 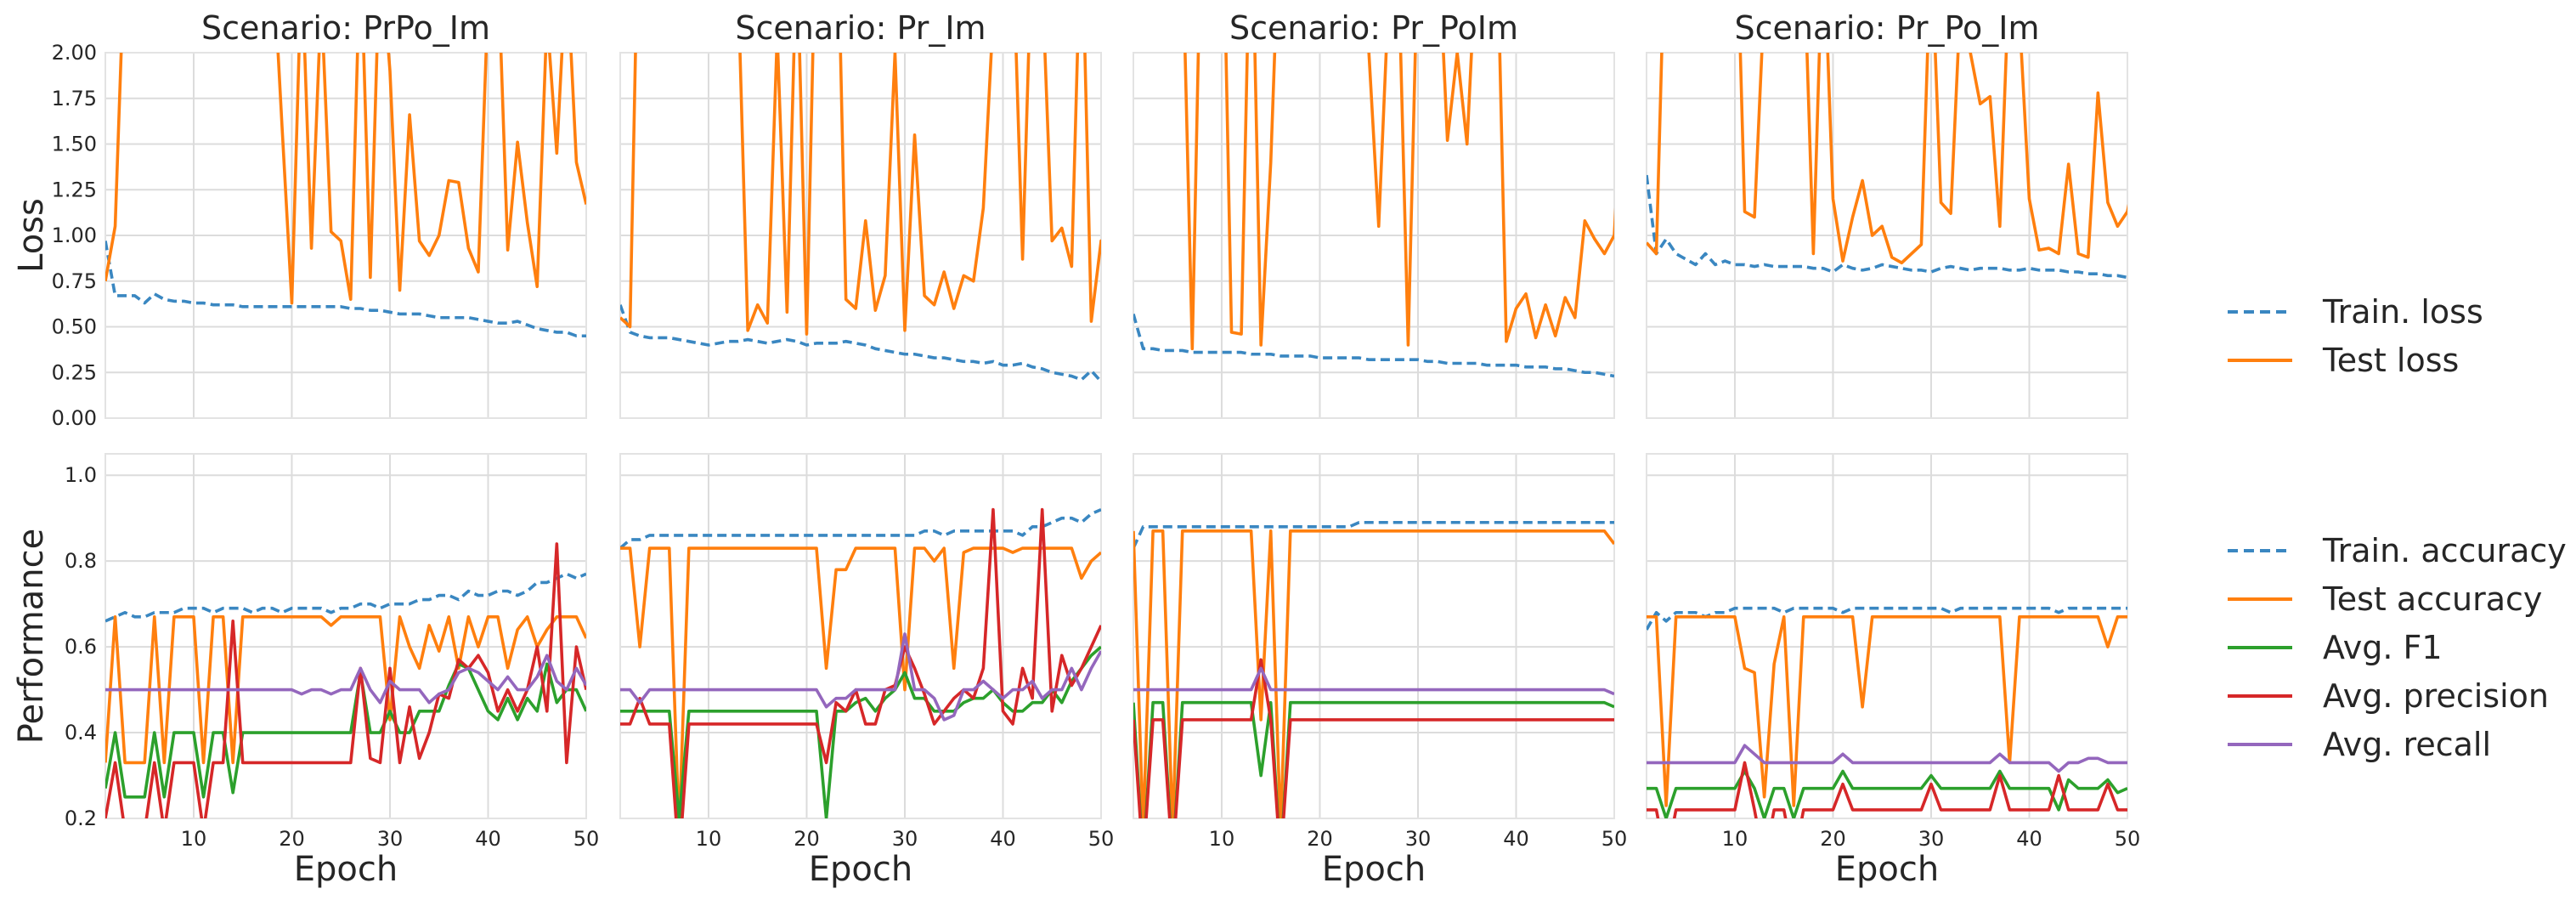 I want to click on legend-label: Train. loss, so click(x=2402, y=312).